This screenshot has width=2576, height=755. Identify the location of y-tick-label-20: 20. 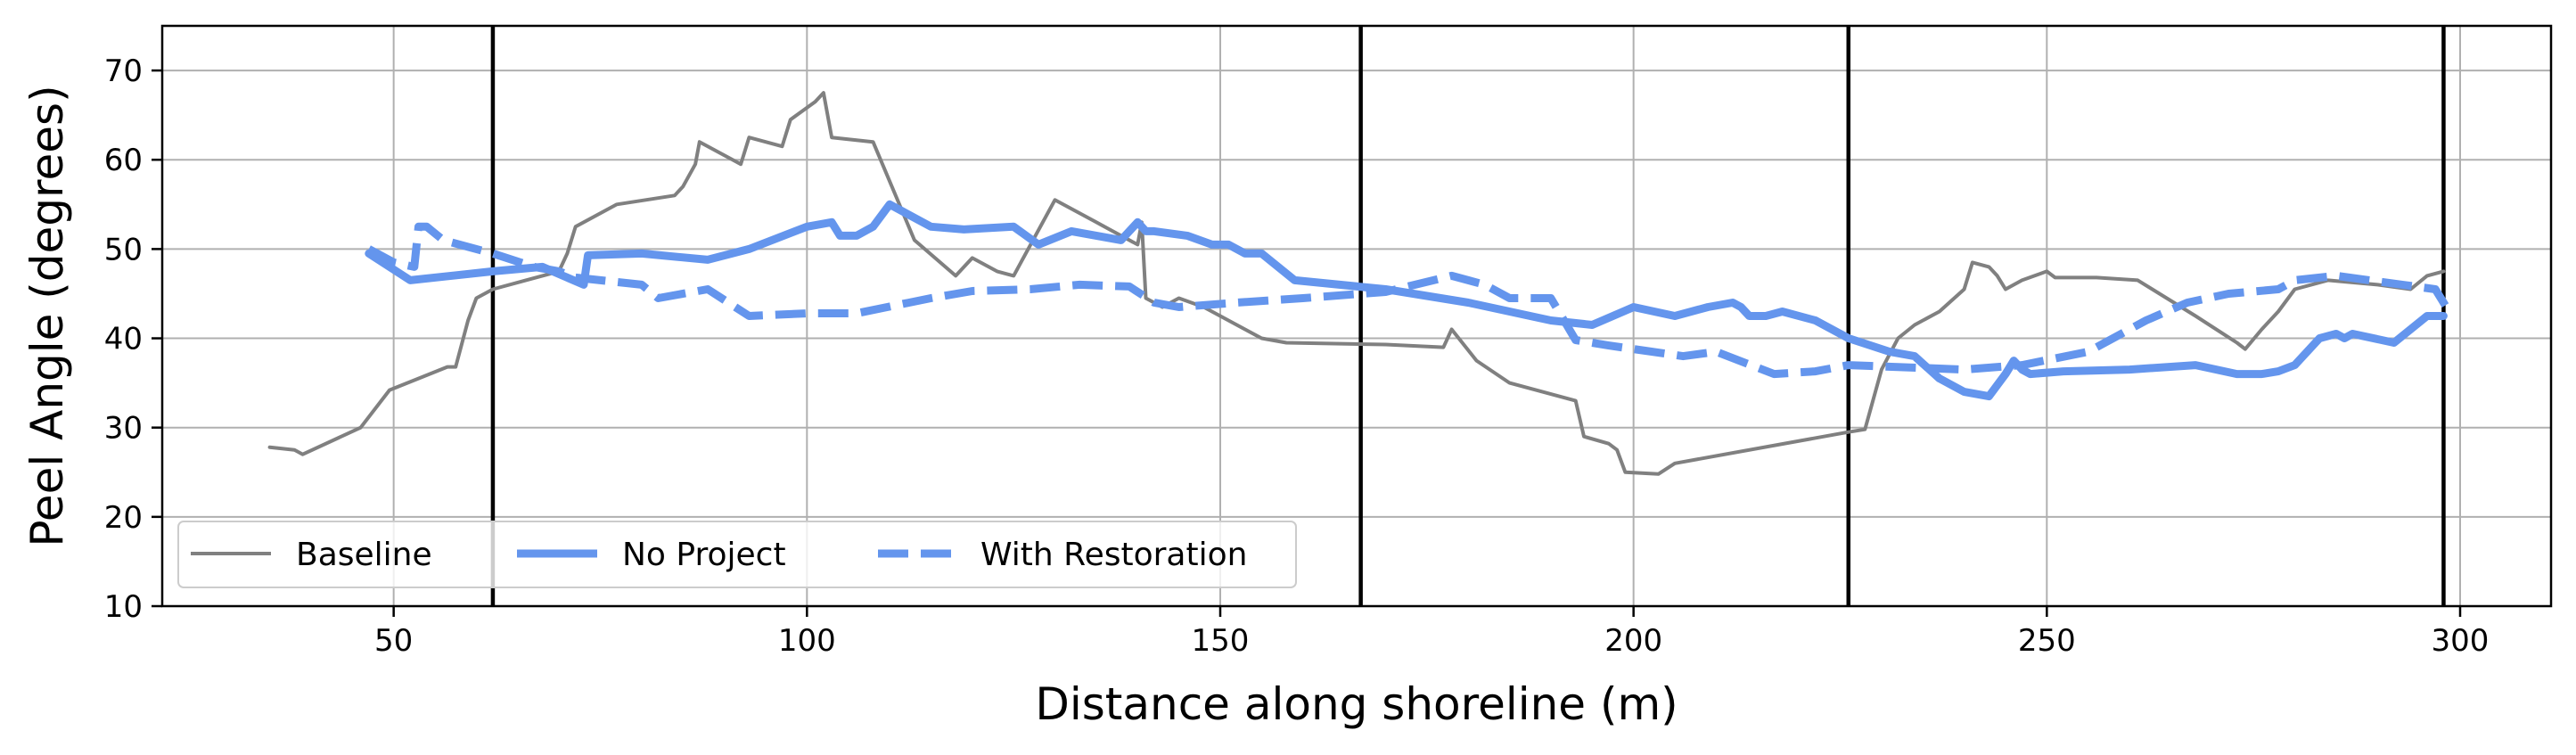
(123, 518).